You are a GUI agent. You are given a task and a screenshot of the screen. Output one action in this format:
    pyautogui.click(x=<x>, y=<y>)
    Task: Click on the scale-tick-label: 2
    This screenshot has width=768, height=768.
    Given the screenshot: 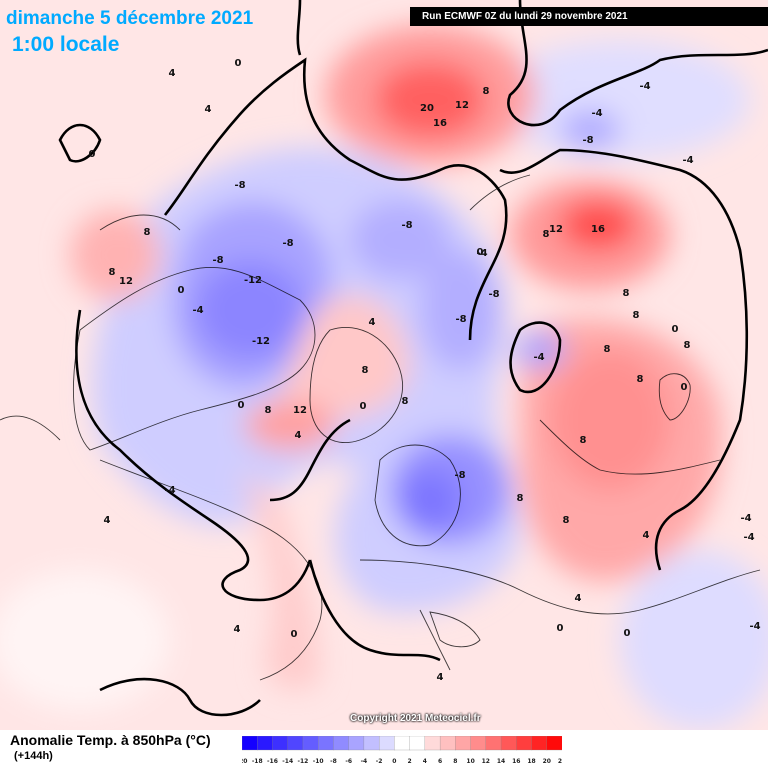 What is the action you would take?
    pyautogui.click(x=410, y=761)
    